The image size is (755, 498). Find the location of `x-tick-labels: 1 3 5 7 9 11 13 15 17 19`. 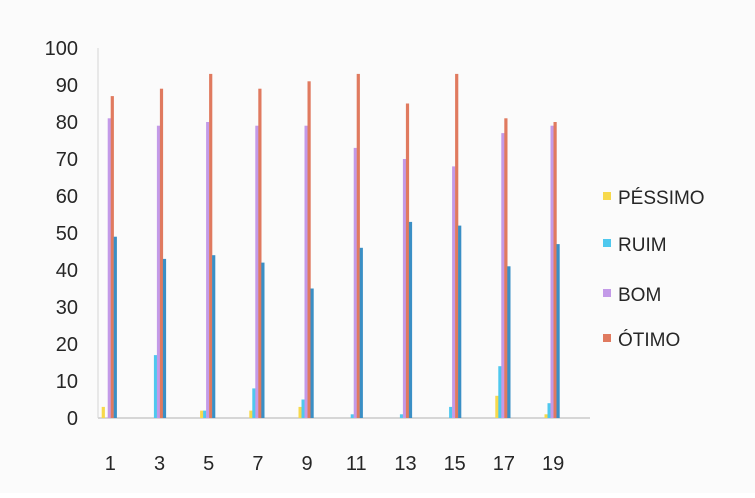

x-tick-labels: 1 3 5 7 9 11 13 15 17 19 is located at coordinates (334, 464).